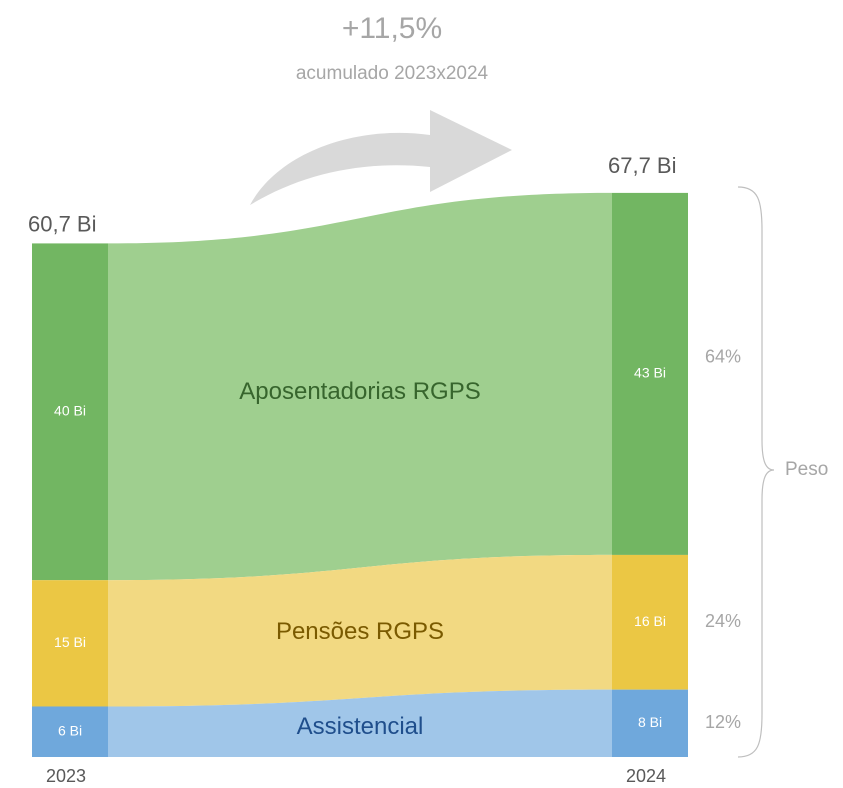 The image size is (843, 788). What do you see at coordinates (723, 357) in the screenshot?
I see `share-label: 64%` at bounding box center [723, 357].